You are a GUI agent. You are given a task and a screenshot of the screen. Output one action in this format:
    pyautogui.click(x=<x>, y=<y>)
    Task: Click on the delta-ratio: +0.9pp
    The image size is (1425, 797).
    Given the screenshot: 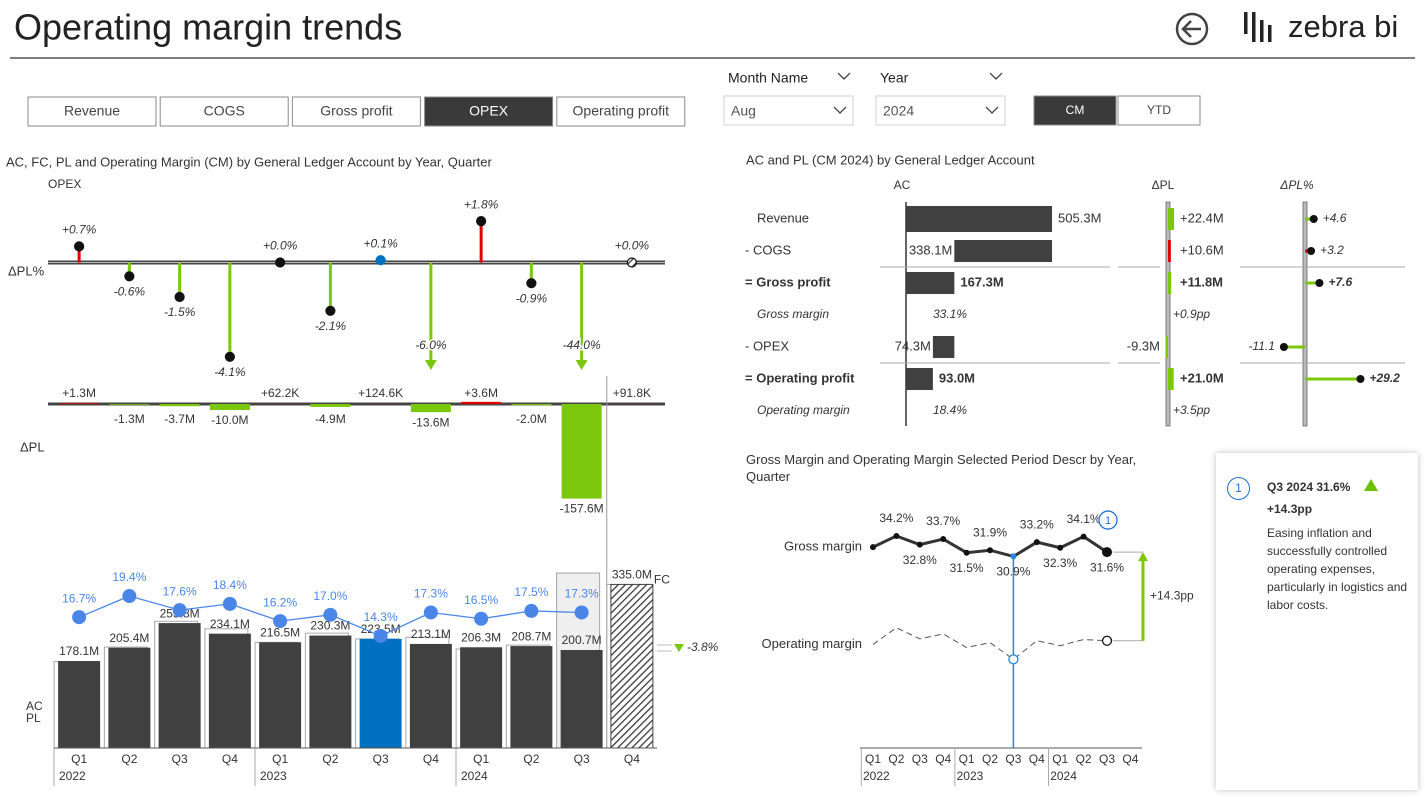 What is the action you would take?
    pyautogui.click(x=1191, y=314)
    